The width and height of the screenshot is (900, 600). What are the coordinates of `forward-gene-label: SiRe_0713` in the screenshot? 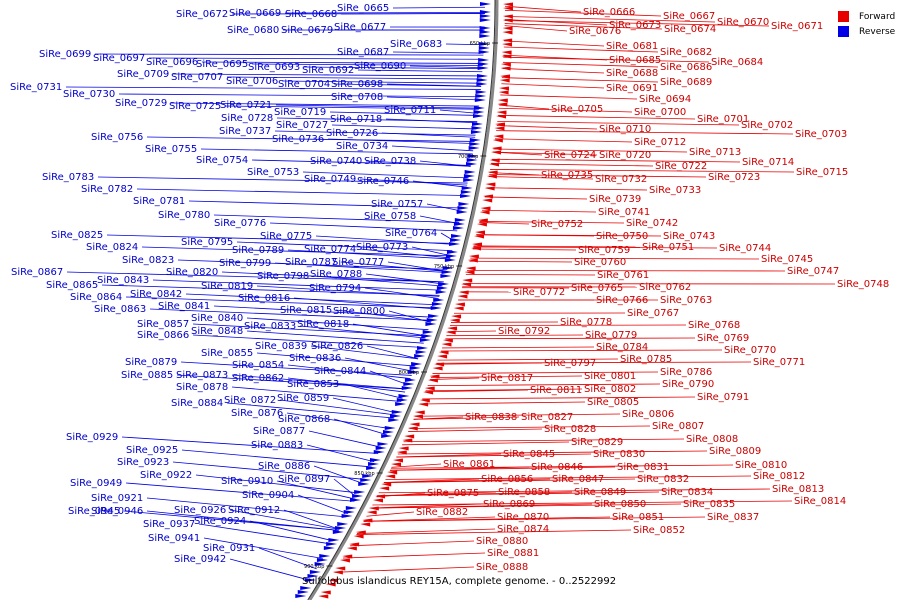 It's located at (715, 152).